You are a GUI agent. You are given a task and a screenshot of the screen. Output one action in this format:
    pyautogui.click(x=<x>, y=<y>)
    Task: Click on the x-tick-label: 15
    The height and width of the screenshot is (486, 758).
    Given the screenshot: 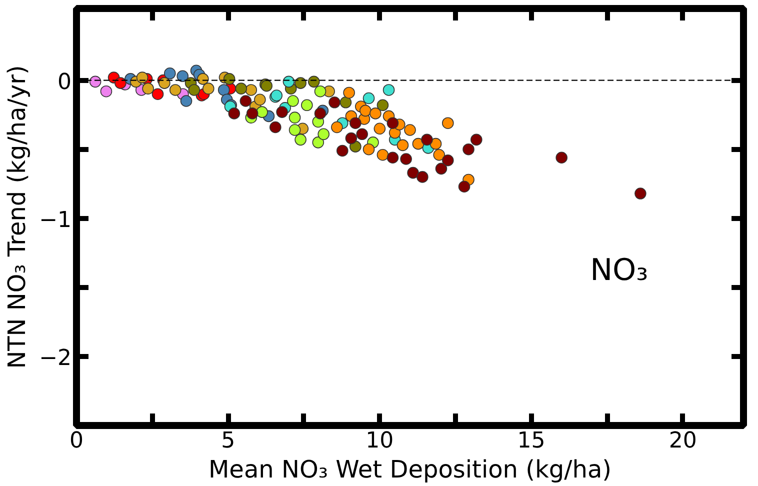 What is the action you would take?
    pyautogui.click(x=531, y=441)
    